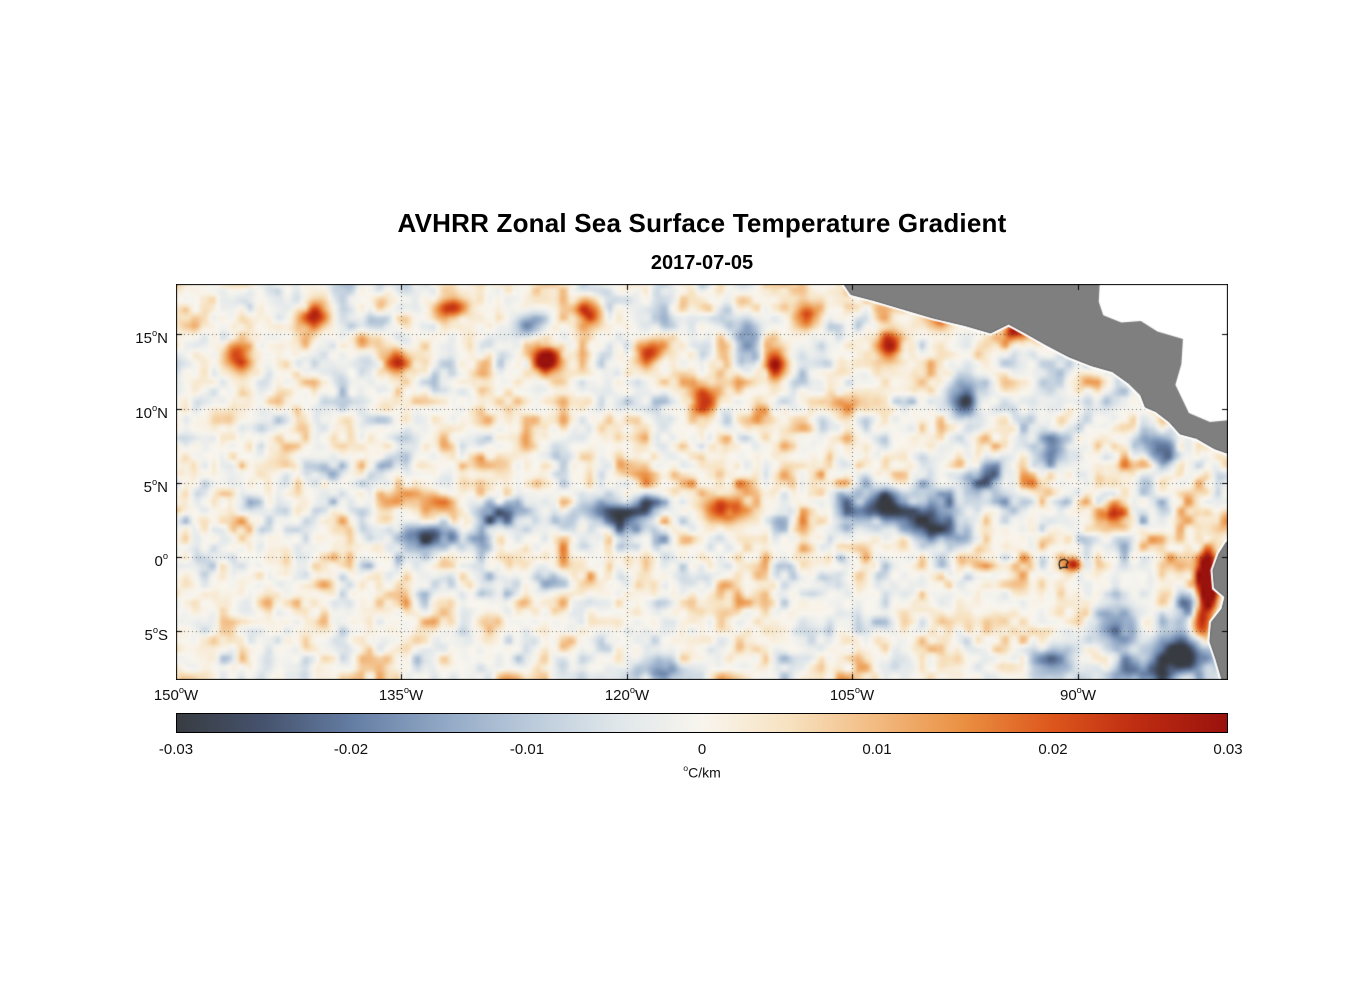 This screenshot has width=1356, height=1000. What do you see at coordinates (1228, 749) in the screenshot?
I see `colorbar-tick-pos003: 0.03` at bounding box center [1228, 749].